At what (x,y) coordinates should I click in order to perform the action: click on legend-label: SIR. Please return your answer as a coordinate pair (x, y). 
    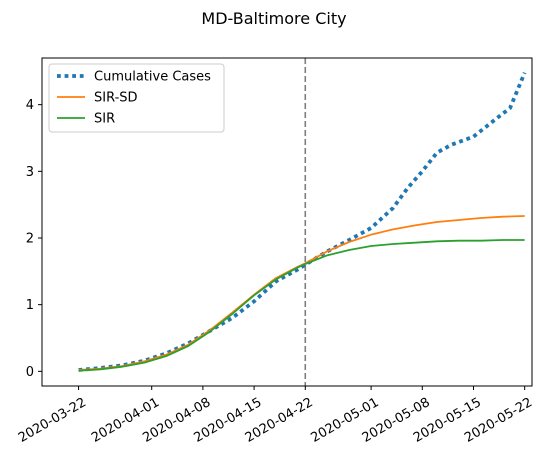
    Looking at the image, I should click on (104, 119).